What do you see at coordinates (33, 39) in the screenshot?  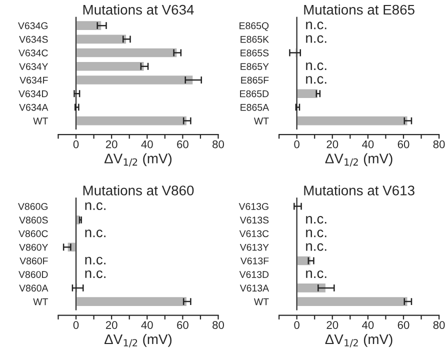 I see `y-tick-label: V634S` at bounding box center [33, 39].